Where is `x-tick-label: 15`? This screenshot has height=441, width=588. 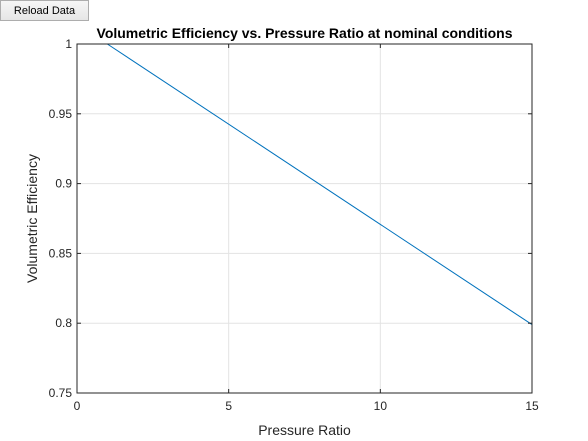 x-tick-label: 15 is located at coordinates (532, 406).